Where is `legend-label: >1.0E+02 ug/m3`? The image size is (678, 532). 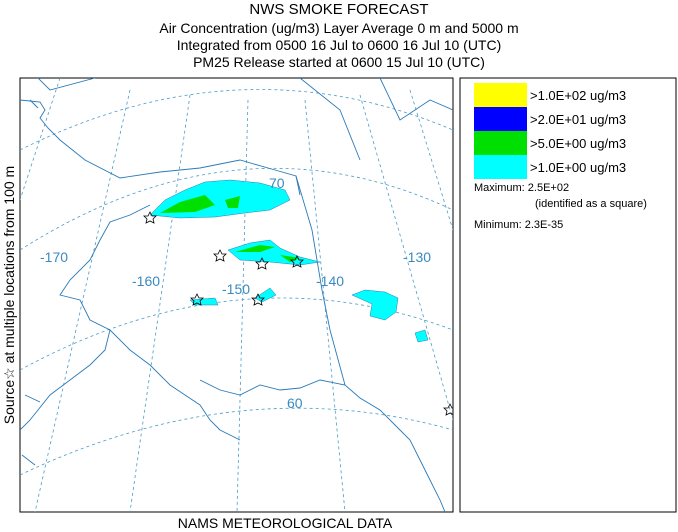
legend-label: >1.0E+02 ug/m3 is located at coordinates (578, 95).